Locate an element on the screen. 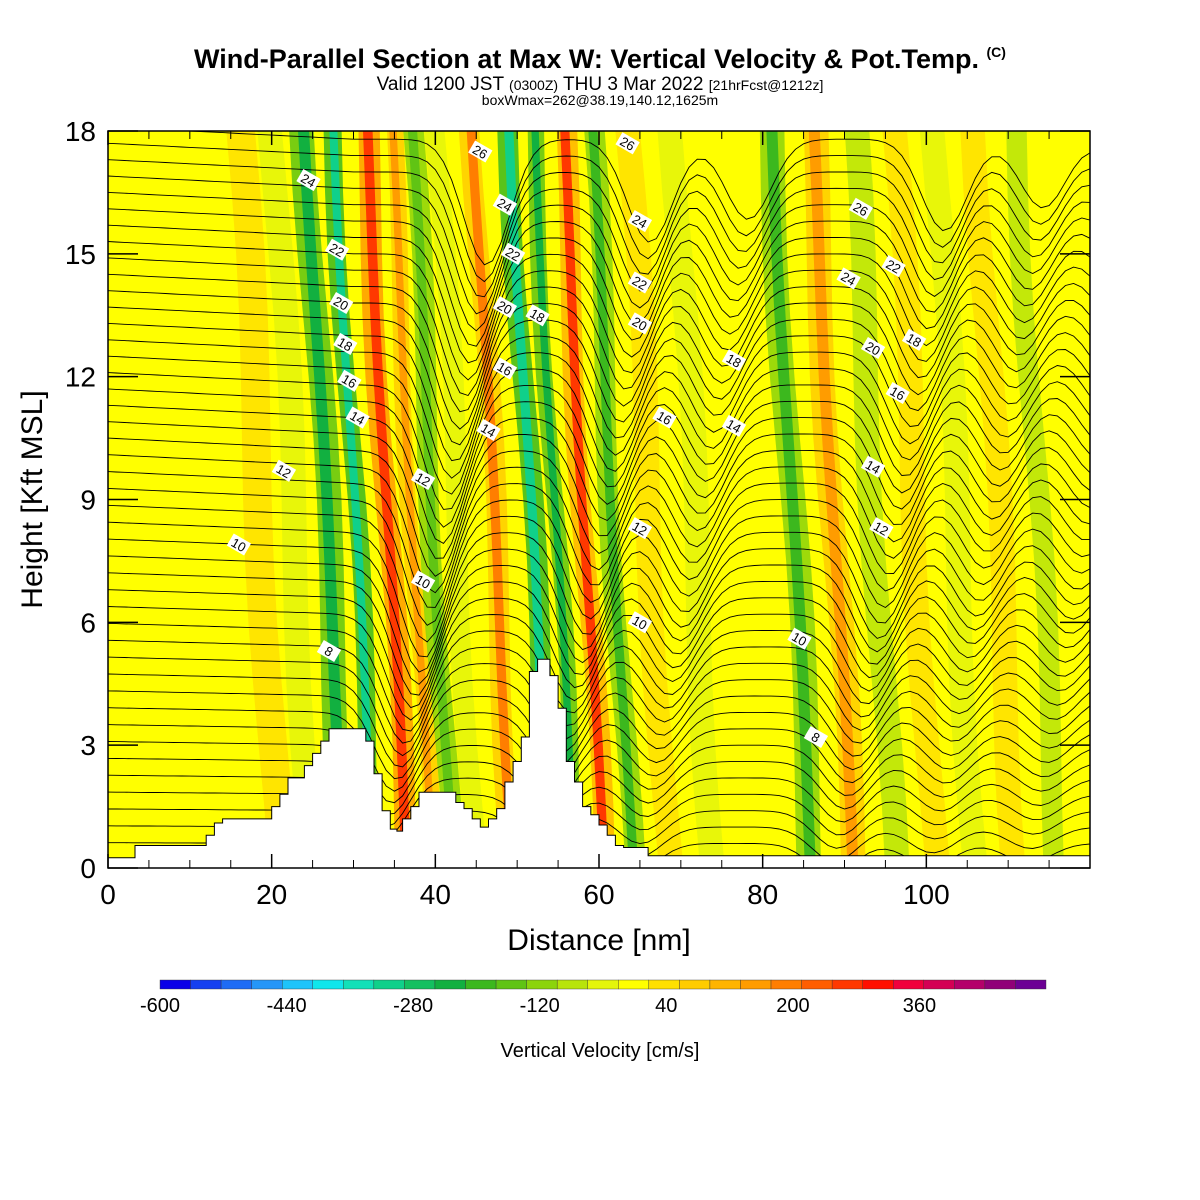 The height and width of the screenshot is (1200, 1200). theta-label: 8 is located at coordinates (329, 651).